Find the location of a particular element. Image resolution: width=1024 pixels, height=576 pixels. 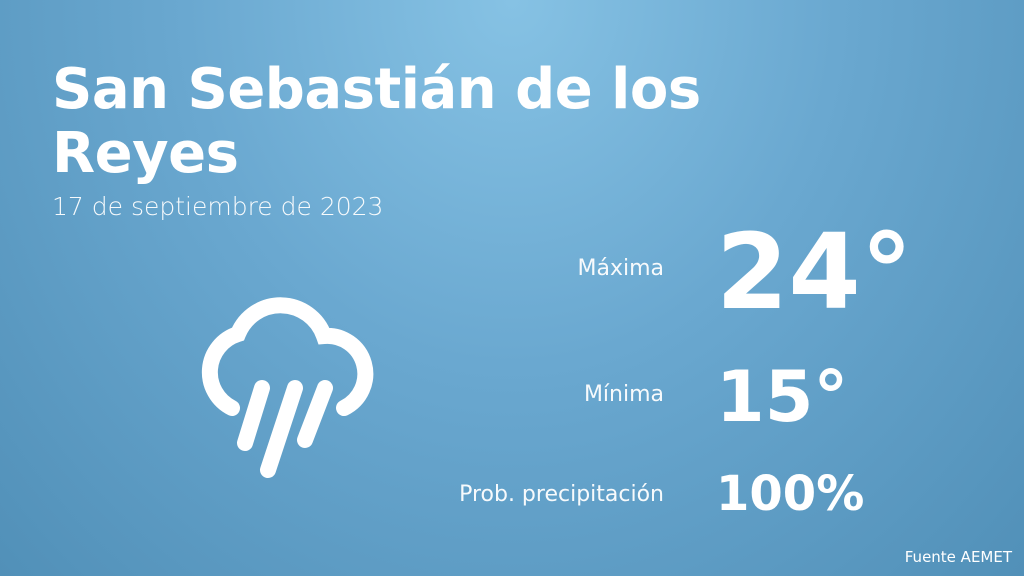

precip-value: 100% is located at coordinates (790, 494).